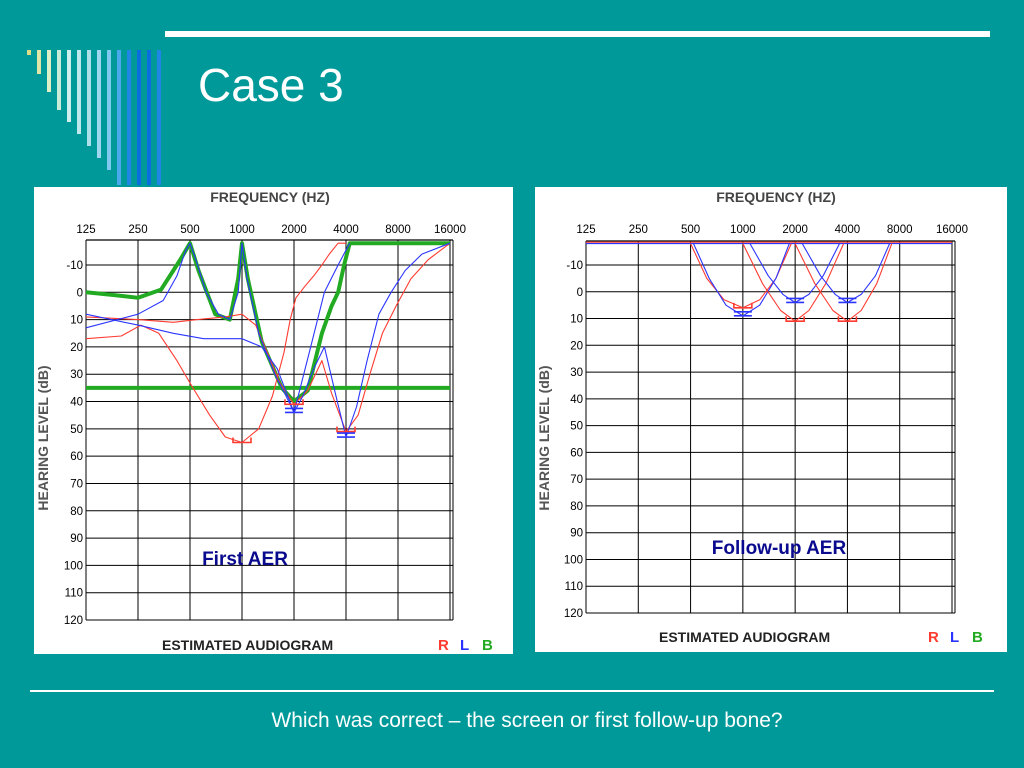 This screenshot has width=1024, height=768. I want to click on chart-follow-up-aer-x-tick-label: 2000, so click(795, 230).